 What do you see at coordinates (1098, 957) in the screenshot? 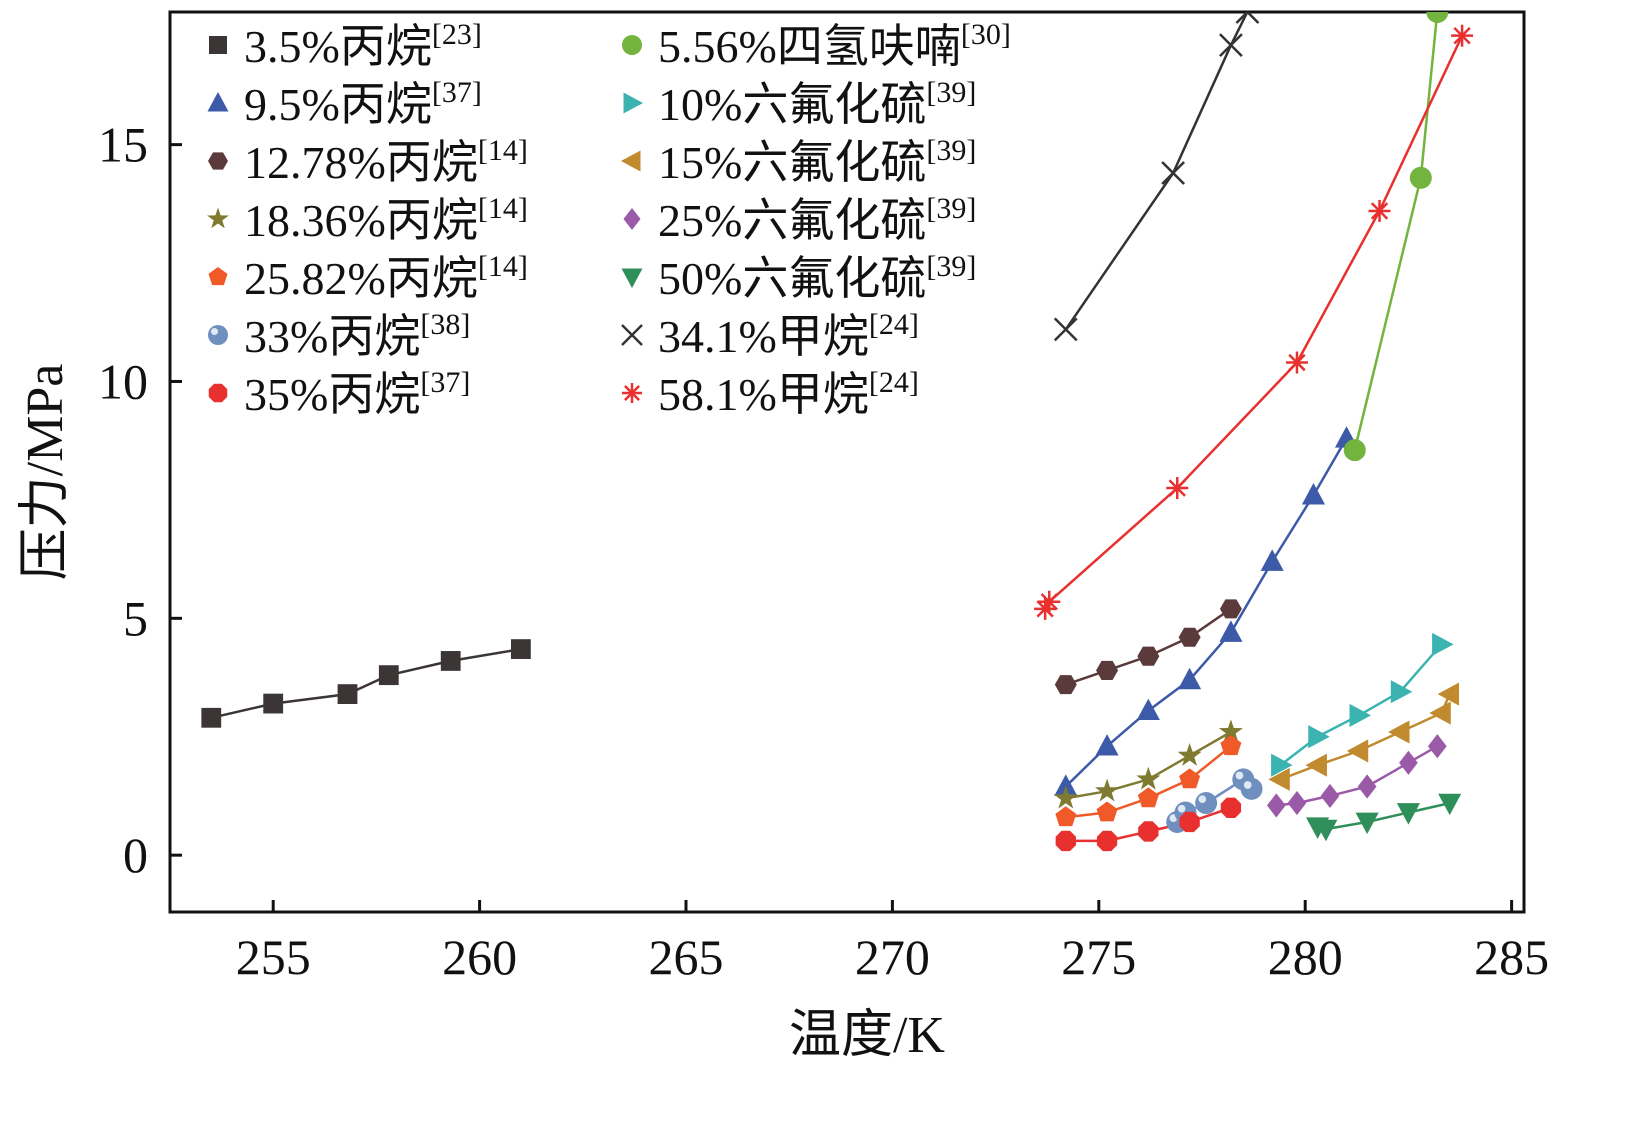
I see `x-tick-label: 275` at bounding box center [1098, 957].